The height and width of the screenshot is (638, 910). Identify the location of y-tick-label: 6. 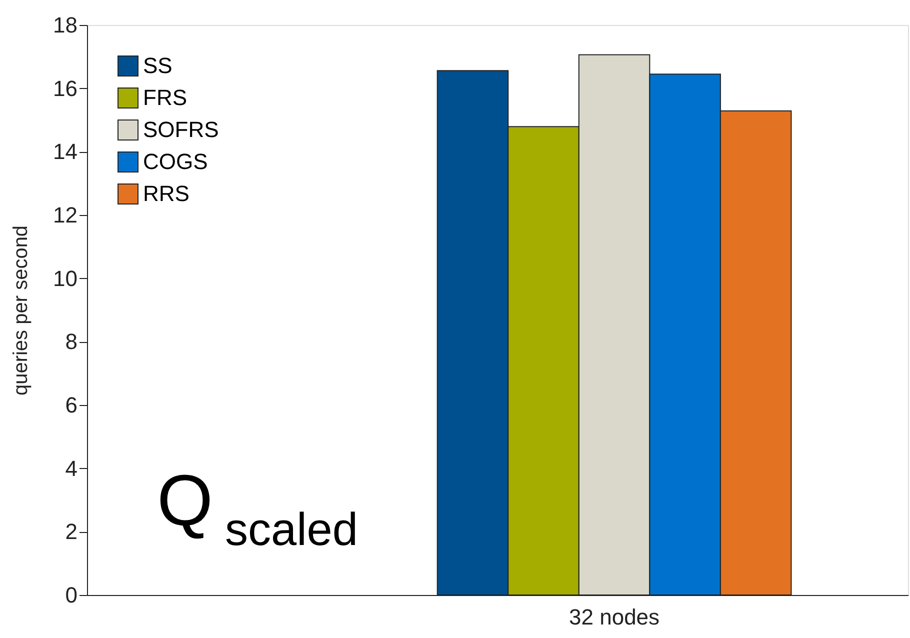
(71, 405).